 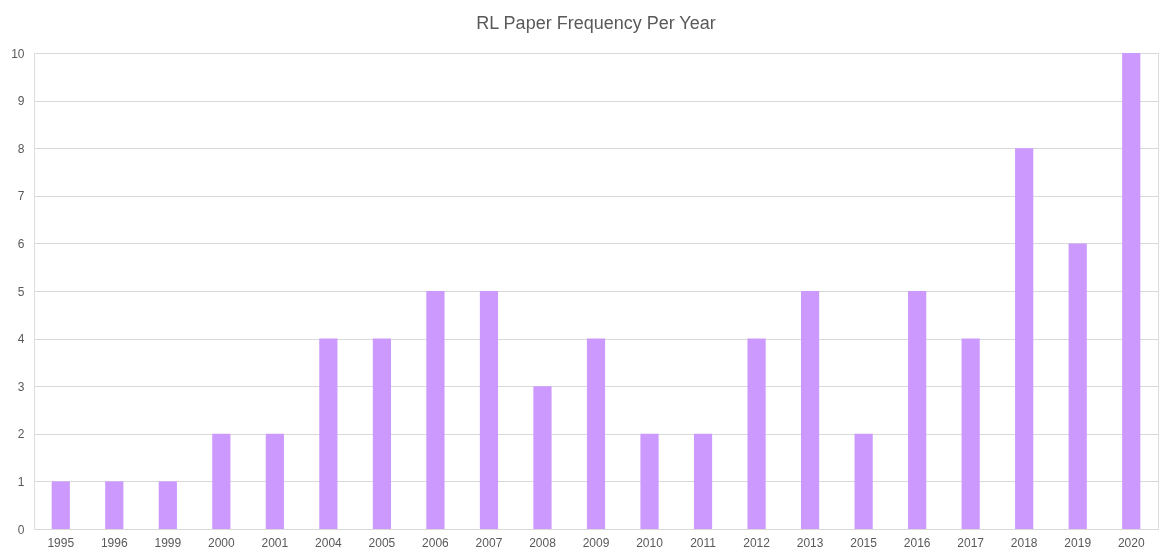 I want to click on x-tick-label: 2008, so click(x=543, y=542).